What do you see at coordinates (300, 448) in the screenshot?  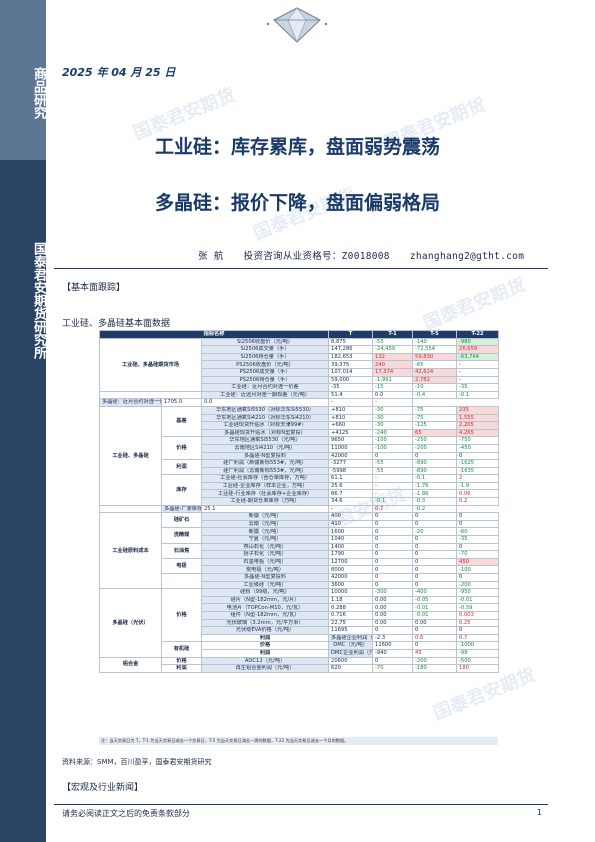 I see `table-row: 价格 华东地区通氧Si5530（元/吨） 9650 -100 -250 -750` at bounding box center [300, 448].